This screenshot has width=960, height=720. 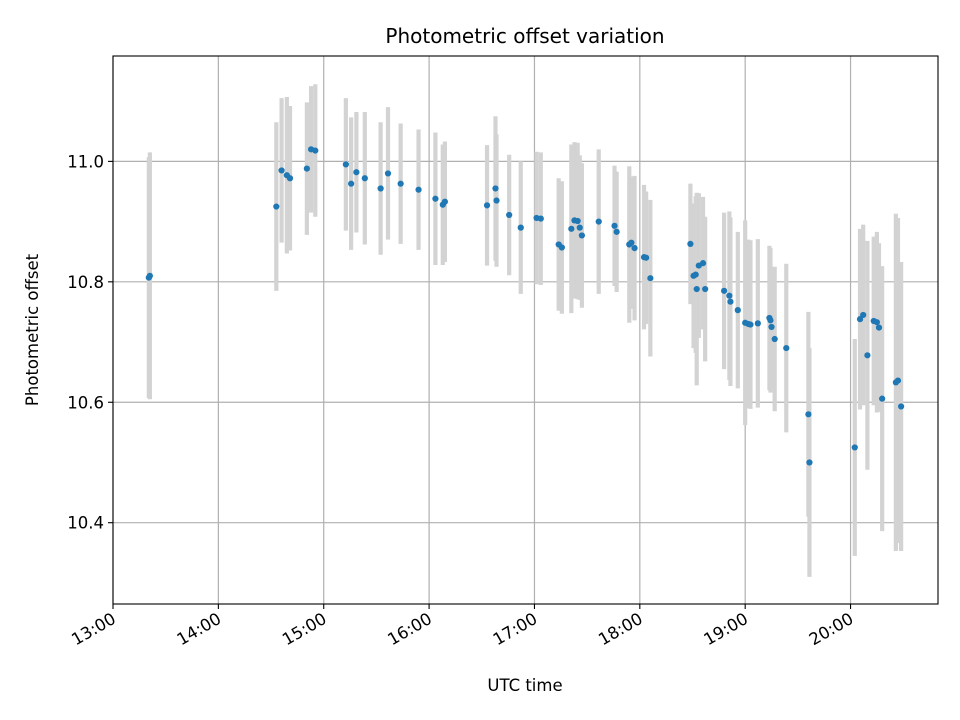 What do you see at coordinates (85, 402) in the screenshot?
I see `y-tick-label: 10.6` at bounding box center [85, 402].